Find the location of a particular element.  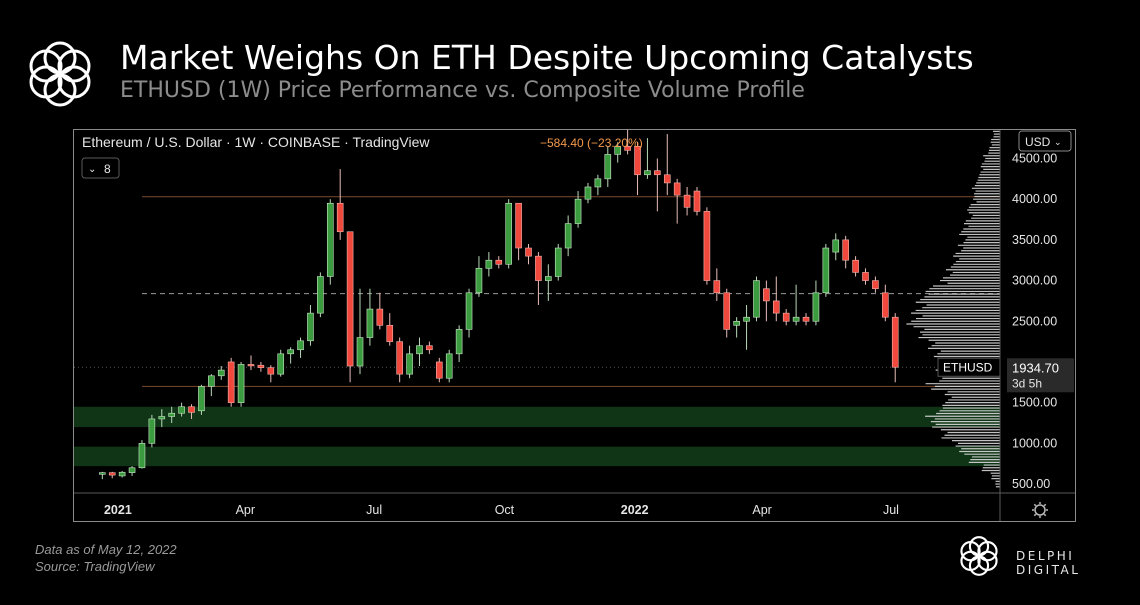

y-tick-label: 1000.00 is located at coordinates (1034, 443).